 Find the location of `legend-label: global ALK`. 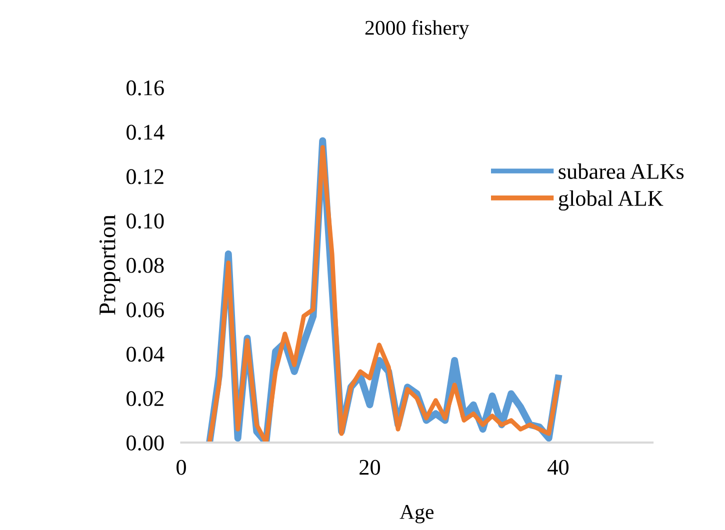

legend-label: global ALK is located at coordinates (611, 200).